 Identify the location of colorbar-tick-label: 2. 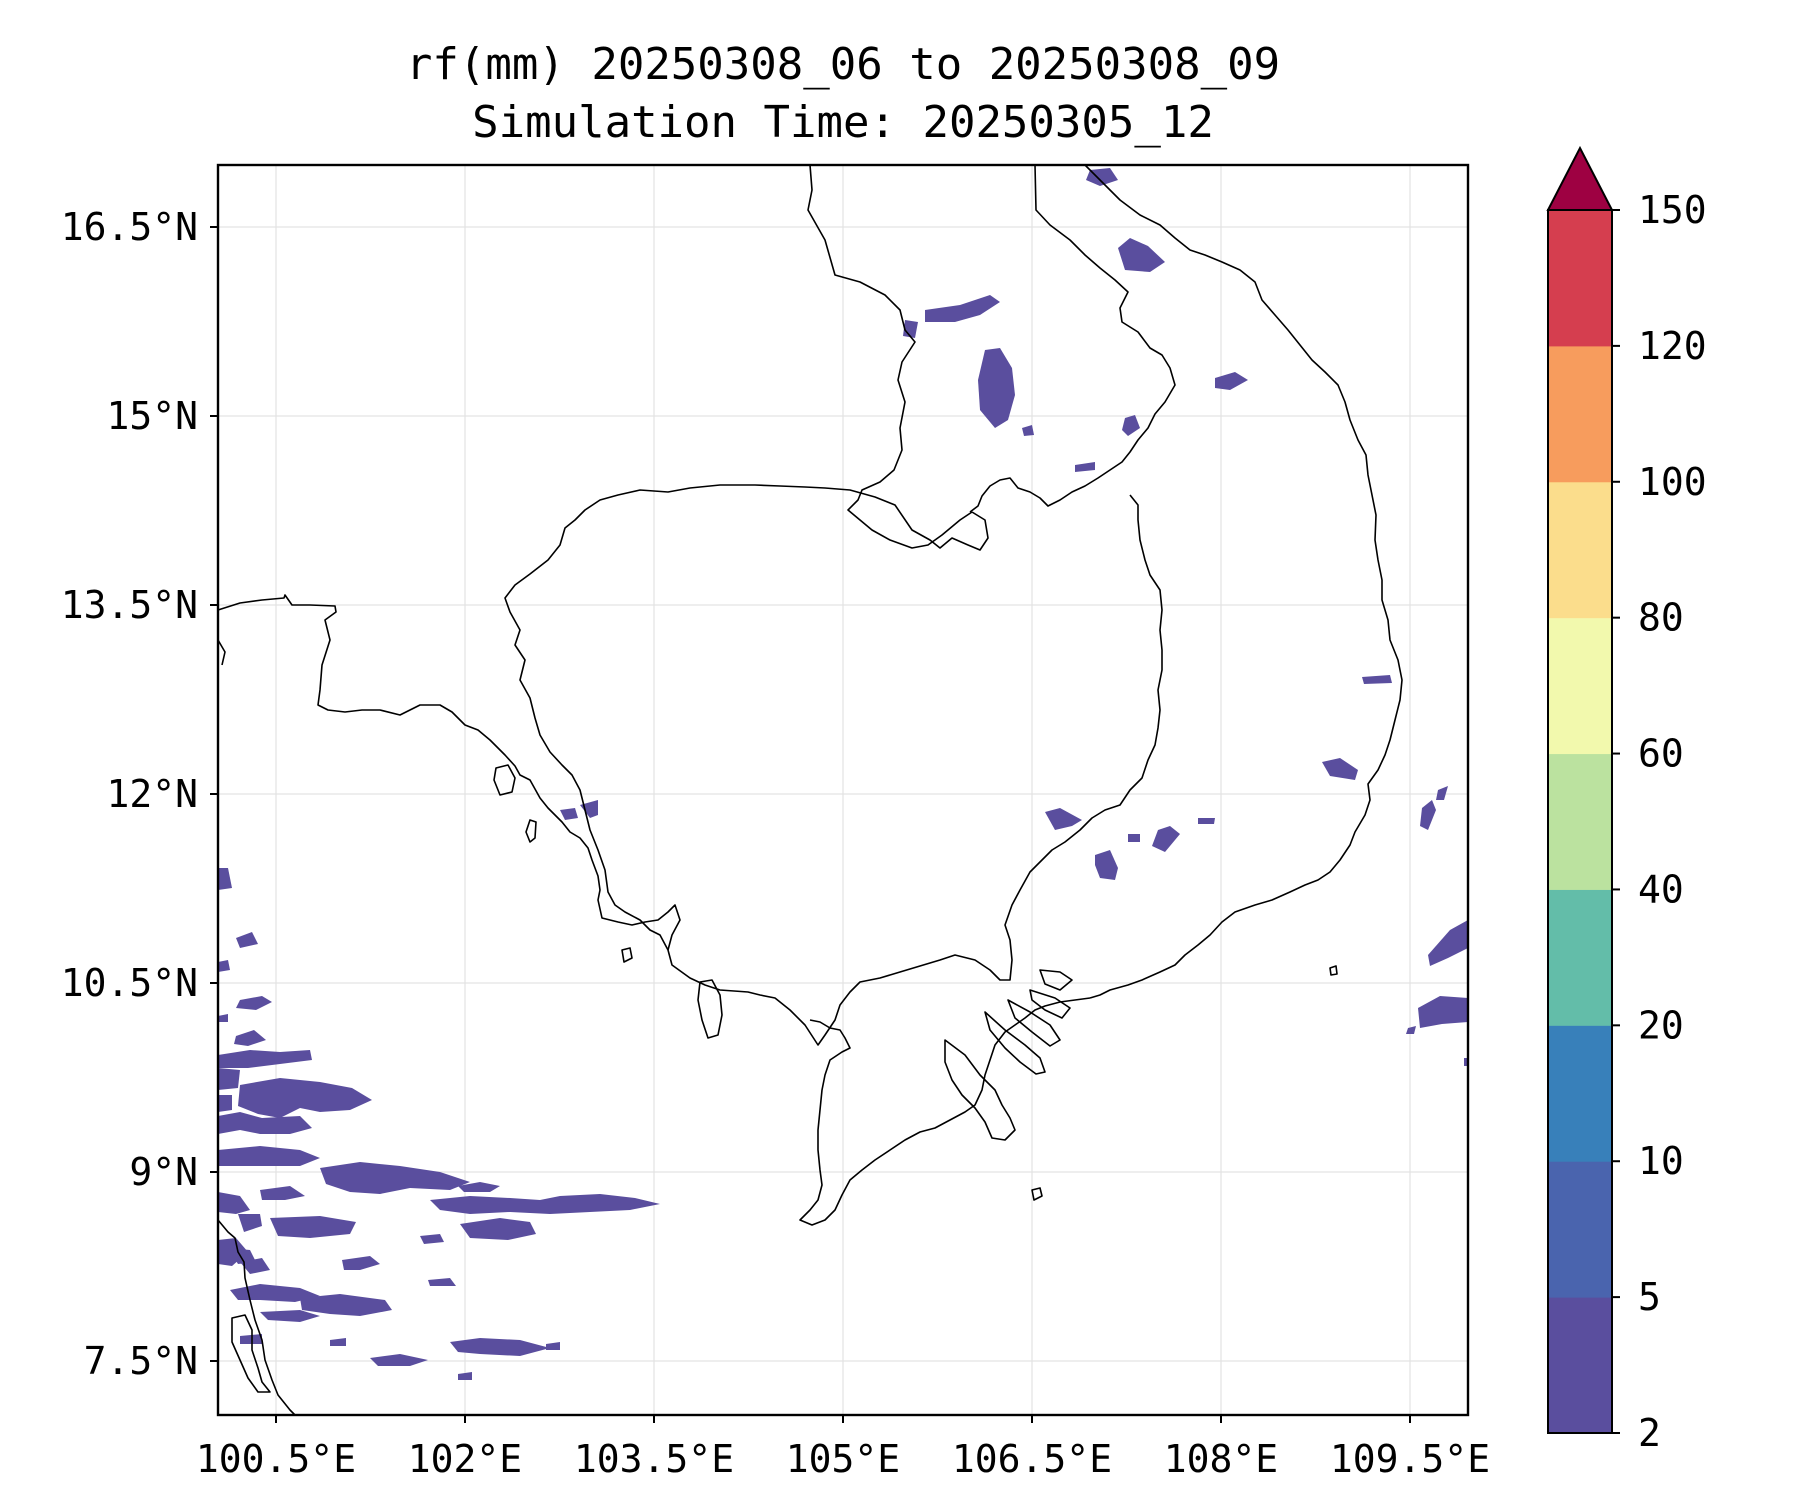
(1649, 1433).